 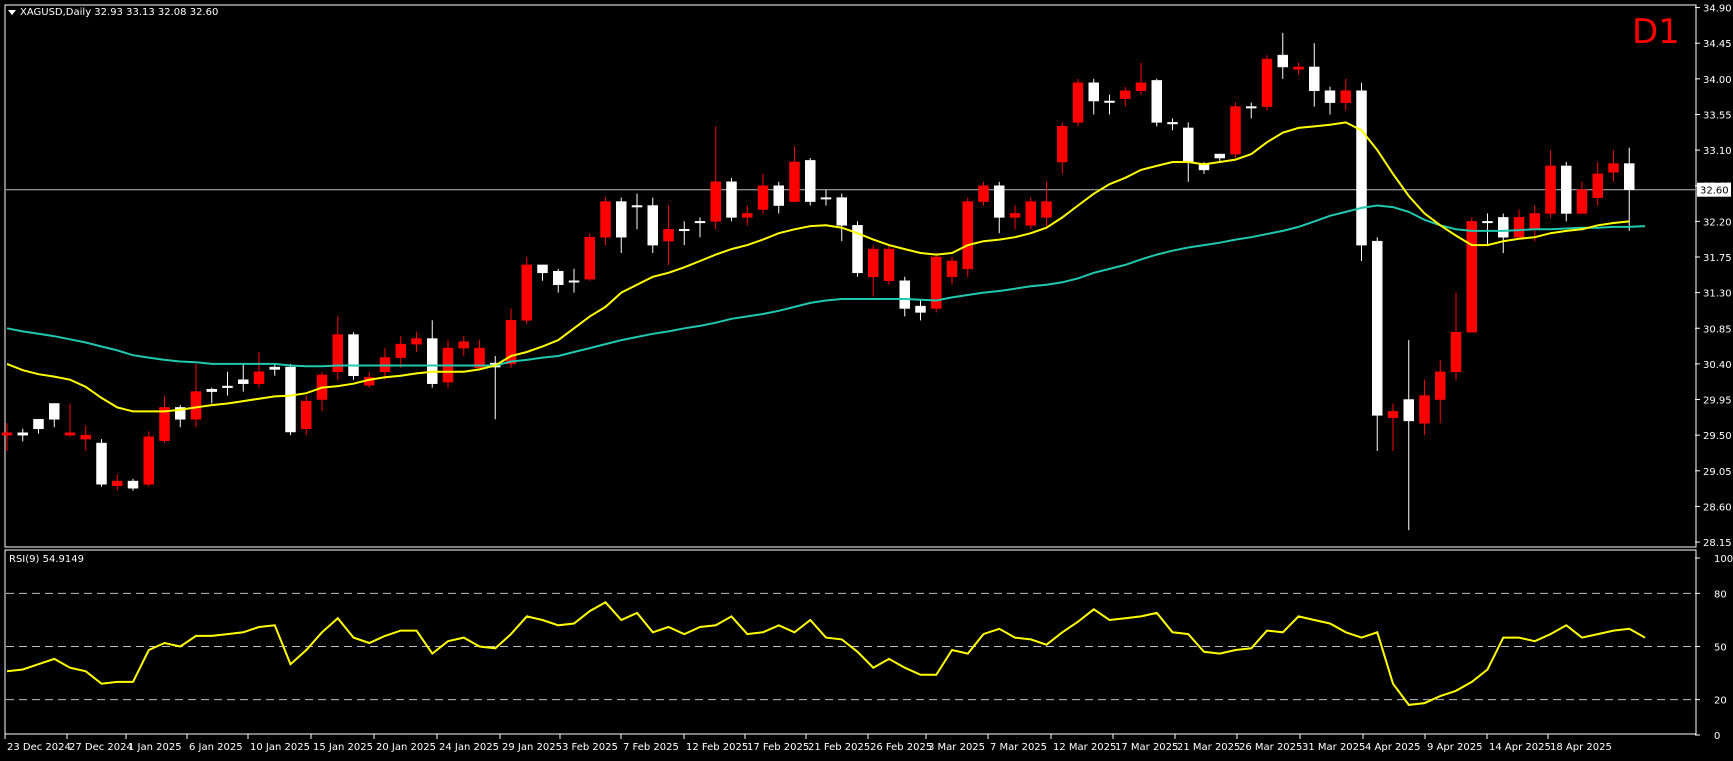 I want to click on rsi-tick-label: 20, so click(x=1720, y=701).